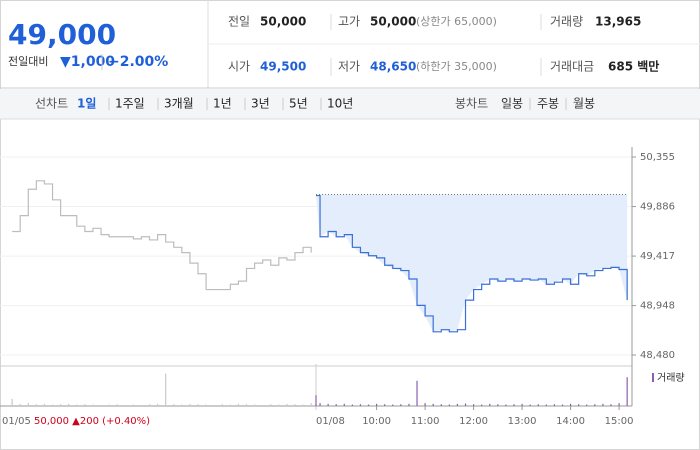 The height and width of the screenshot is (450, 700). I want to click on stat-label: 고가, so click(349, 22).